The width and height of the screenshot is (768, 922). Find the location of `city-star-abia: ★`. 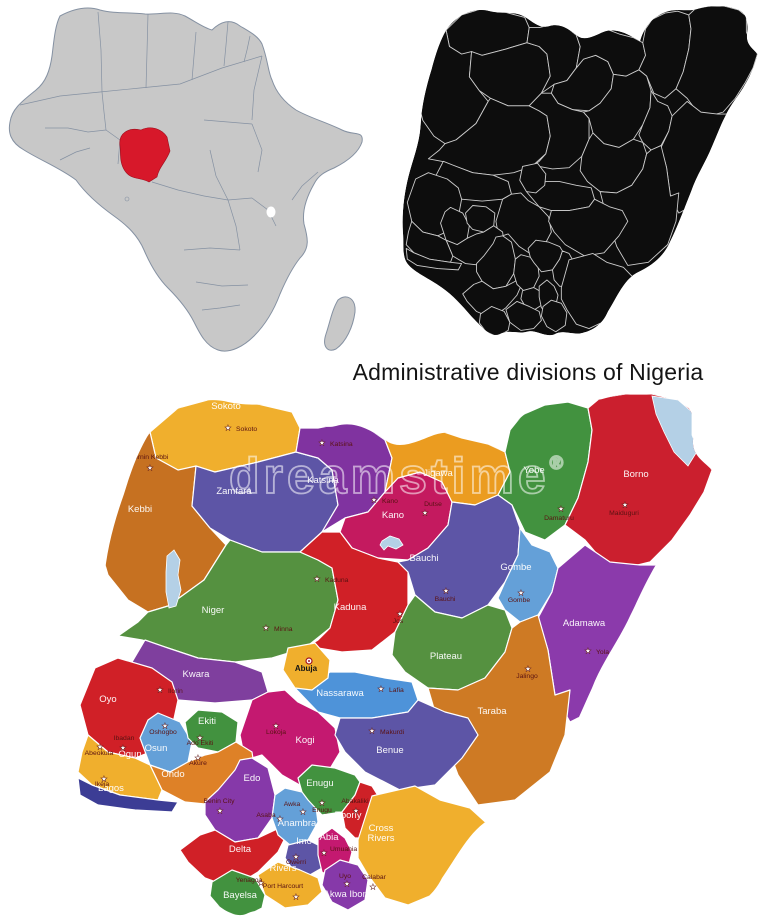

city-star-abia: ★ is located at coordinates (323, 853).